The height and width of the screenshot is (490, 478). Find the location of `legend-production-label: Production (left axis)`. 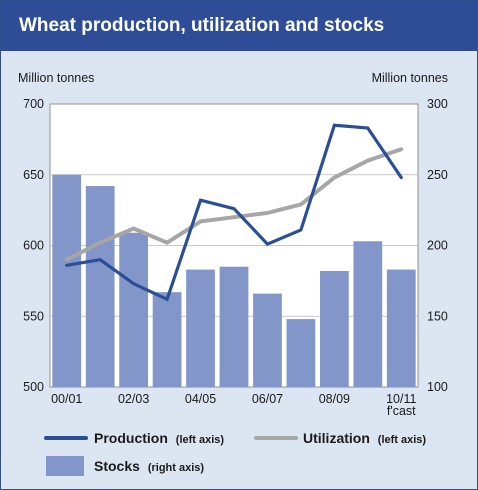

legend-production-label: Production (left axis) is located at coordinates (159, 438).